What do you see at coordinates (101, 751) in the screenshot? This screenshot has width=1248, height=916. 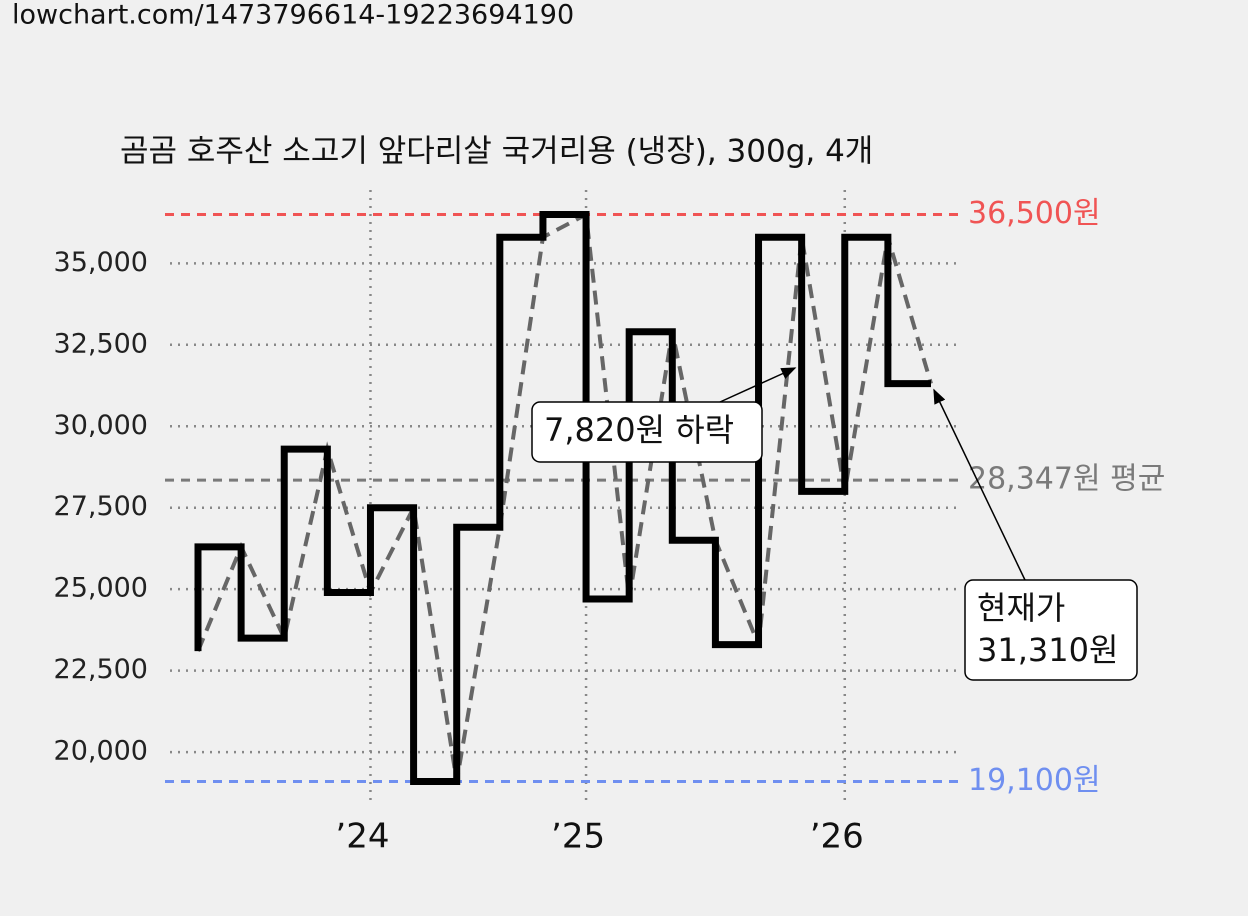 I see `y-tick-label: 20,000` at bounding box center [101, 751].